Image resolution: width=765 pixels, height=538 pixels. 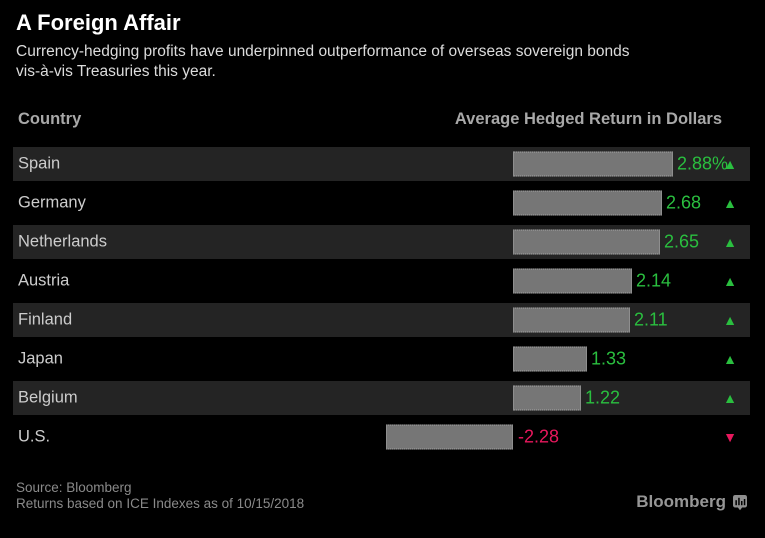 I want to click on country-label: Belgium, so click(x=48, y=397).